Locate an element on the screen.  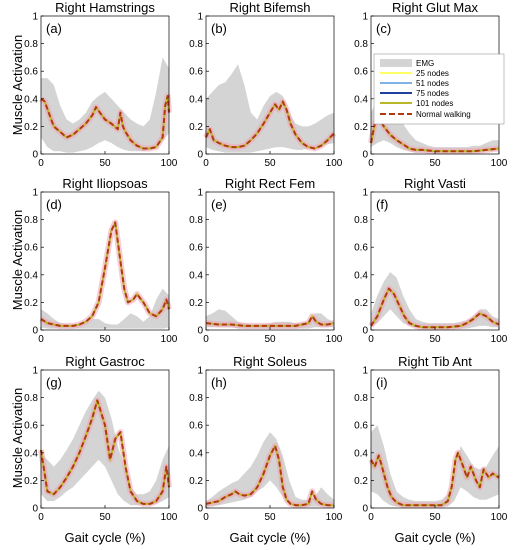
panel-9-ytick-label: 0.6 is located at coordinates (361, 426).